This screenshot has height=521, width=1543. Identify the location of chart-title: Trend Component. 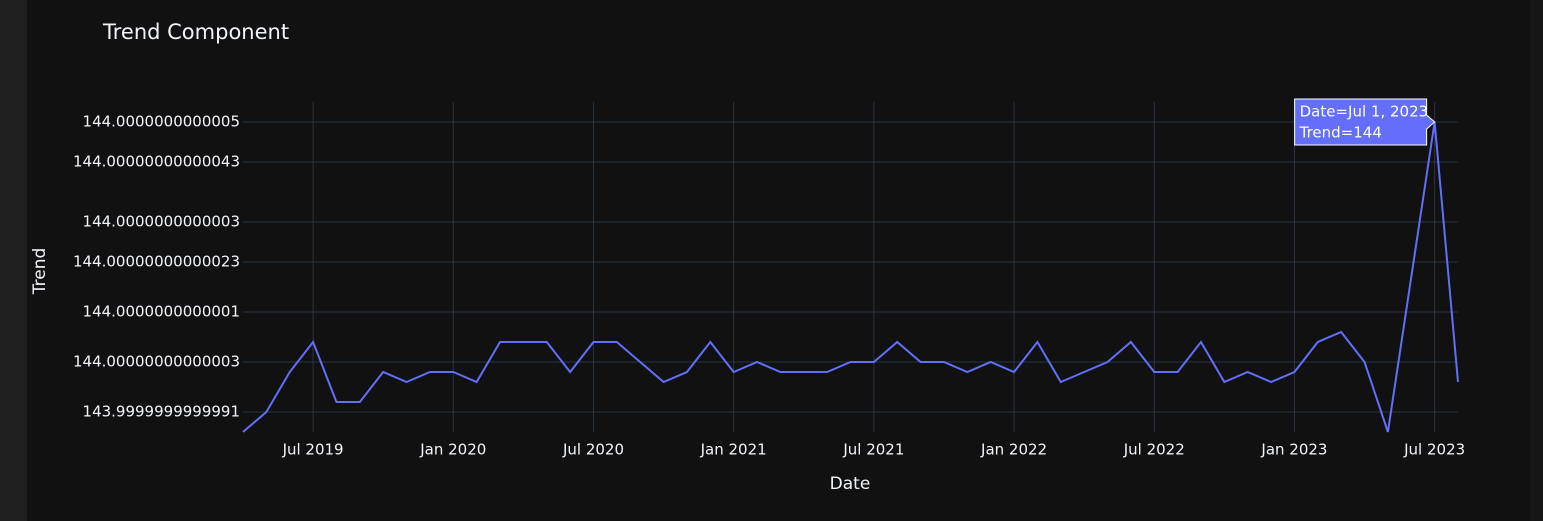
(195, 32).